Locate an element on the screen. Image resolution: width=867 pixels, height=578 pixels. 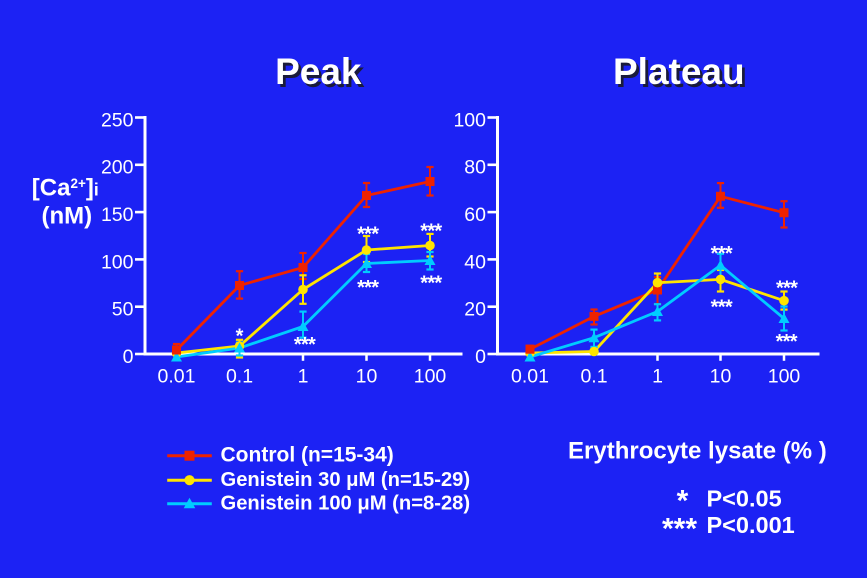
svg-text: 60 is located at coordinates (475, 215).